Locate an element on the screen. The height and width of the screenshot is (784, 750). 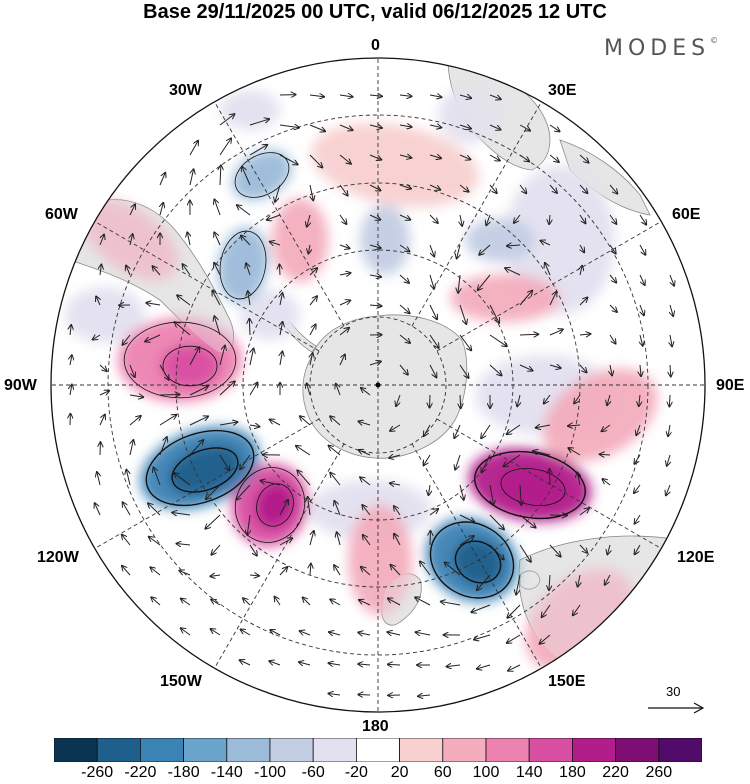
colorbar-tick-label: 100 is located at coordinates (486, 773).